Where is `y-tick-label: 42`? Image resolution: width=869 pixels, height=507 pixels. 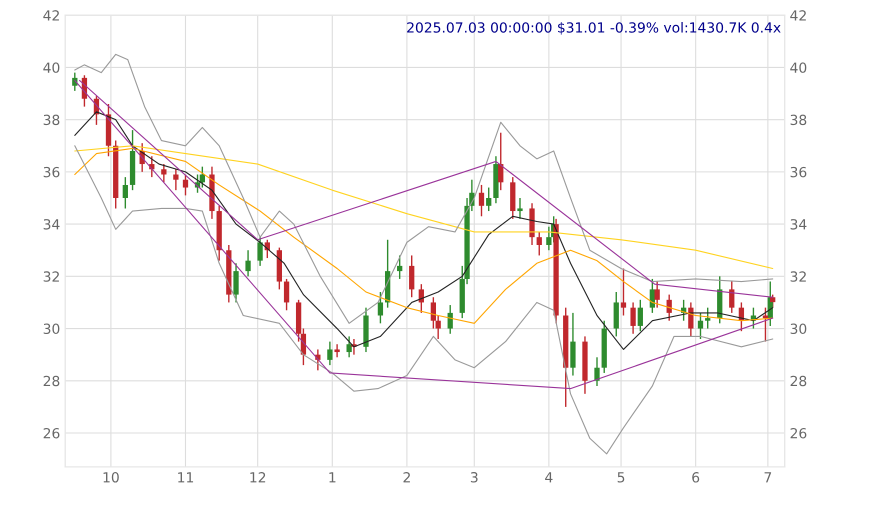
y-tick-label: 42 is located at coordinates (51, 15).